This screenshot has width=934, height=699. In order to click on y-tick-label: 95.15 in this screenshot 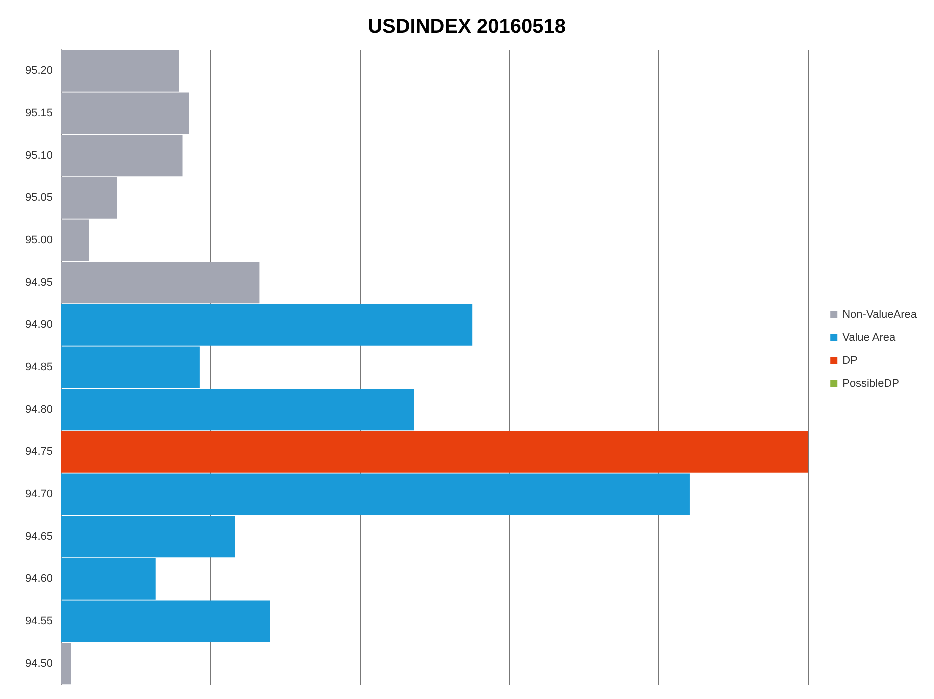, I will do `click(39, 114)`.